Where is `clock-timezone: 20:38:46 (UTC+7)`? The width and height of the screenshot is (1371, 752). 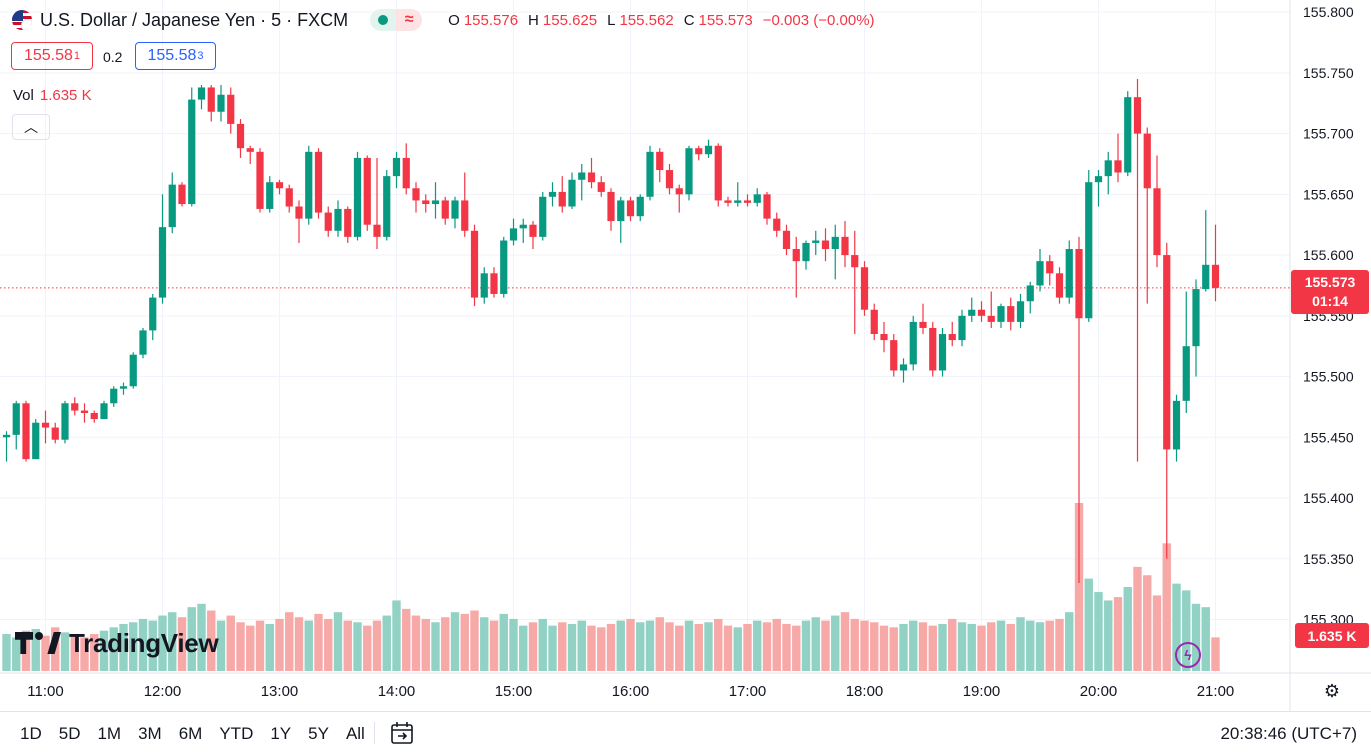
clock-timezone: 20:38:46 (UTC+7) is located at coordinates (1288, 733).